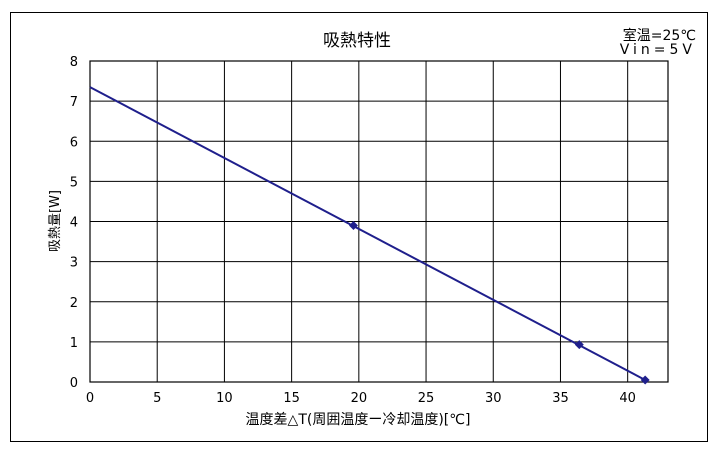 The height and width of the screenshot is (452, 720). Describe the element at coordinates (55, 221) in the screenshot. I see `y-axis-label: 吸熱量[W]` at that location.